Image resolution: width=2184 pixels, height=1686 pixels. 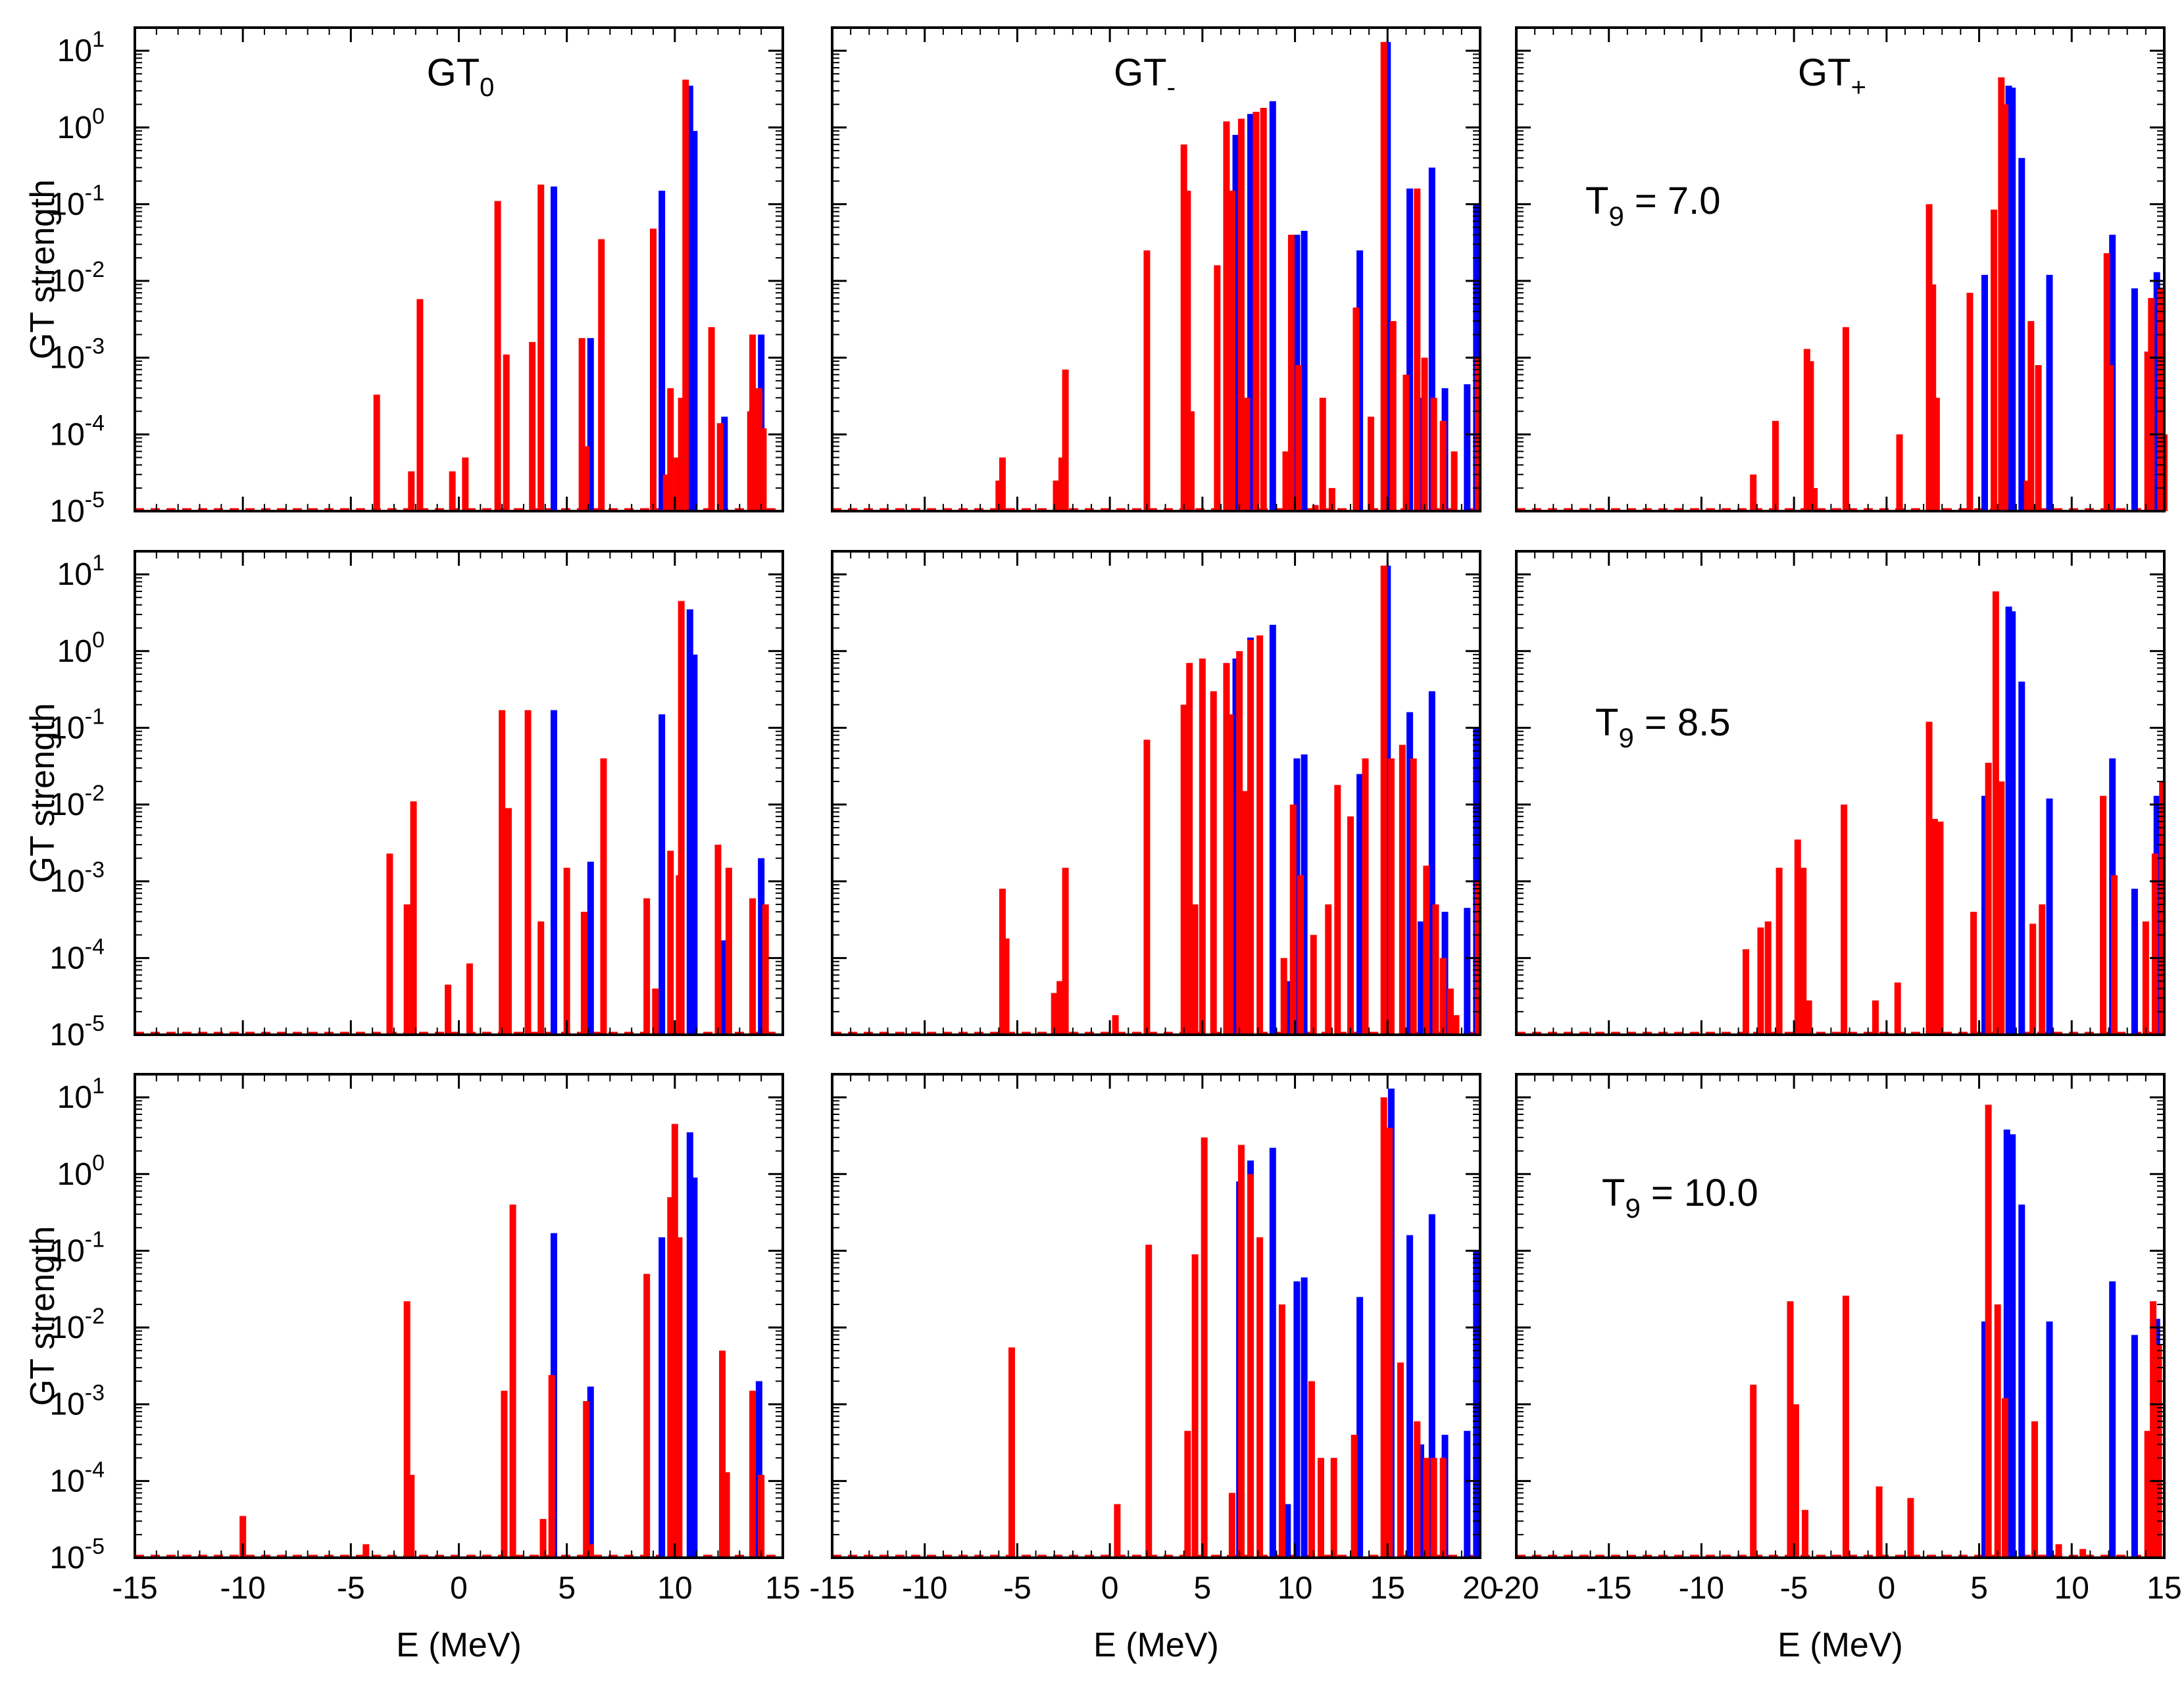 What do you see at coordinates (1841, 269) in the screenshot?
I see `panel-r0-c2: GT+ T9 = 7.0` at bounding box center [1841, 269].